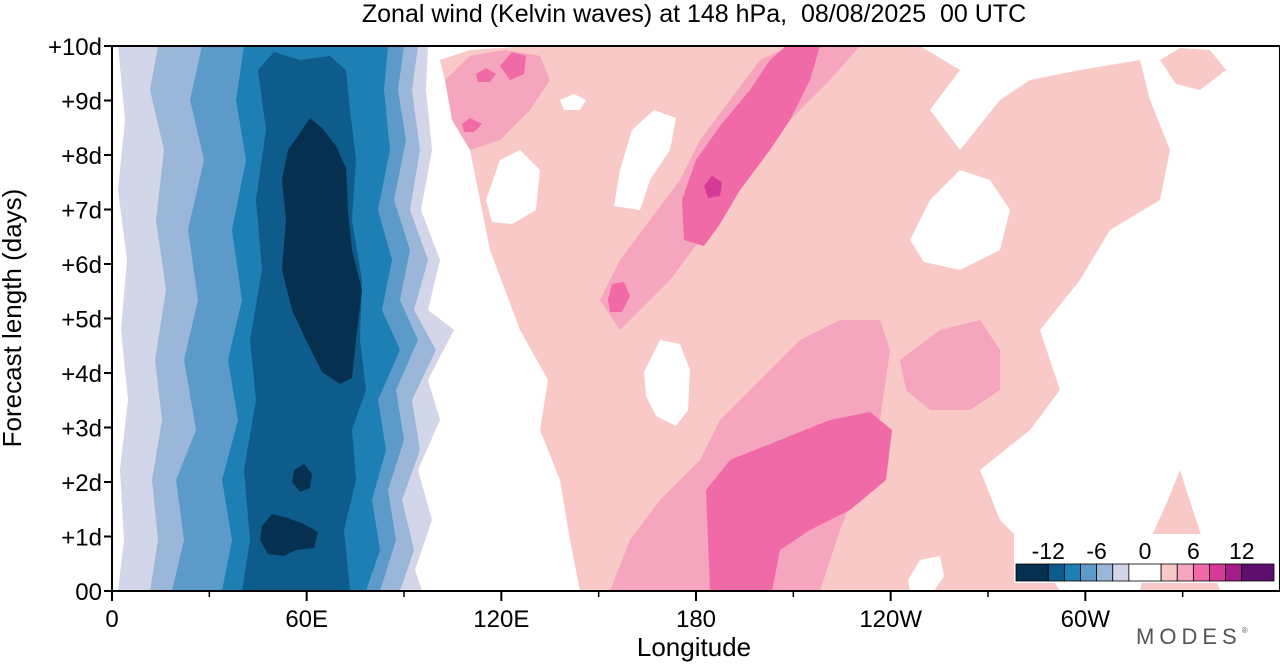 The width and height of the screenshot is (1280, 664). Describe the element at coordinates (960, 220) in the screenshot. I see `calm-island-d` at that location.